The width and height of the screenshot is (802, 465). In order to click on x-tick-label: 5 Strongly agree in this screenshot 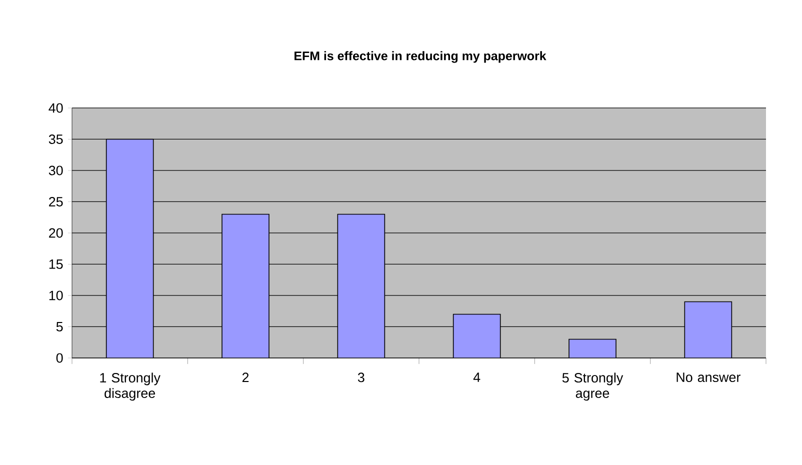, I will do `click(593, 386)`.